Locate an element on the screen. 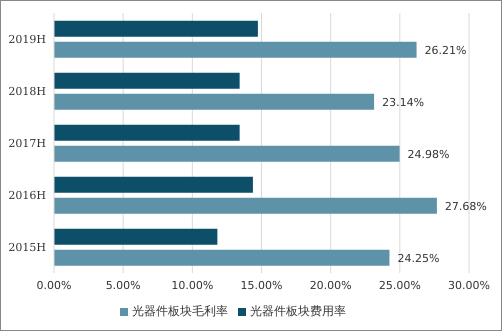 The height and width of the screenshot is (331, 502). data-label: 24.25% is located at coordinates (418, 258).